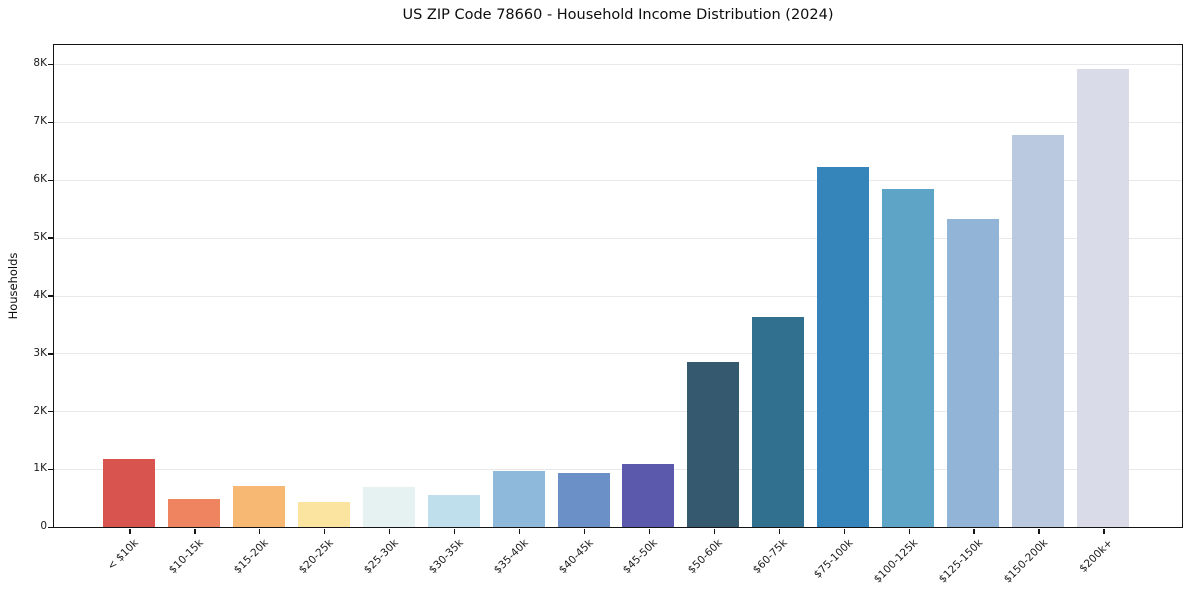 The height and width of the screenshot is (590, 1189). Describe the element at coordinates (43, 526) in the screenshot. I see `y-tick-label: 0` at that location.